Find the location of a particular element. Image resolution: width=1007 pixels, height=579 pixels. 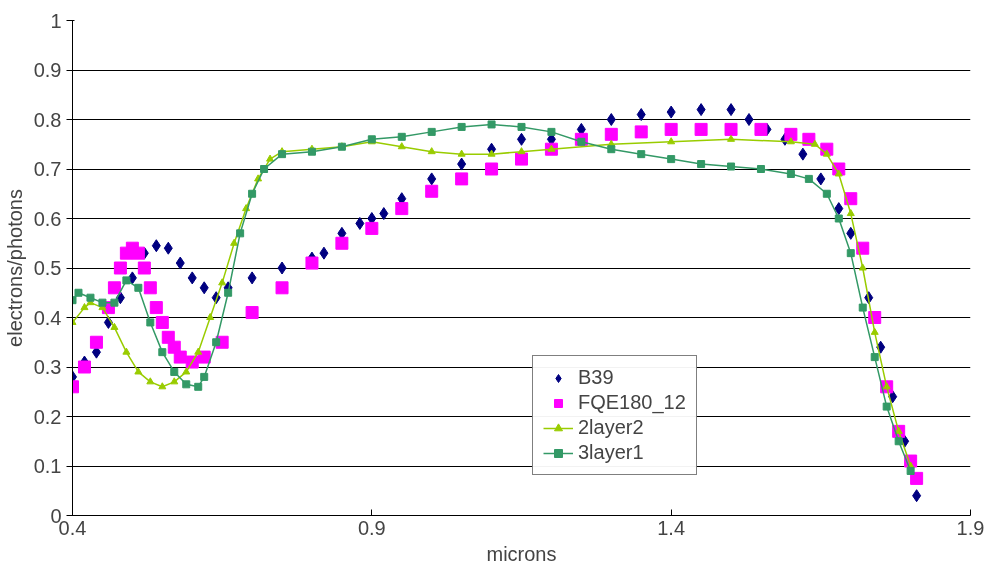

y-tick-label: 0.7 is located at coordinates (47, 169).